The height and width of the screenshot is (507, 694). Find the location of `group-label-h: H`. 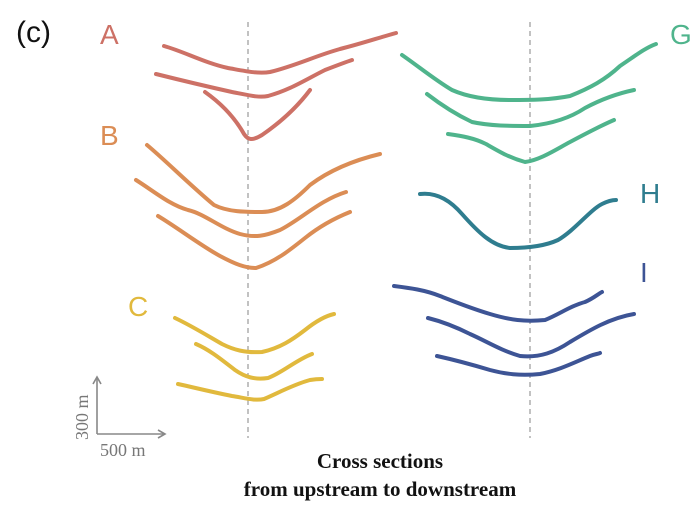

group-label-h: H is located at coordinates (650, 193).